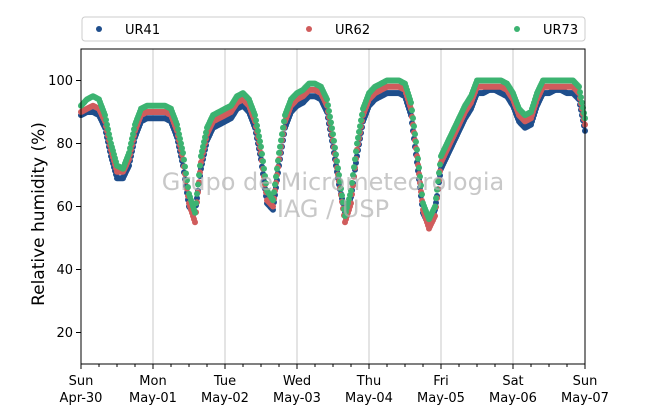 The height and width of the screenshot is (409, 650). Describe the element at coordinates (368, 381) in the screenshot. I see `x-tick-label-day: Thu` at that location.